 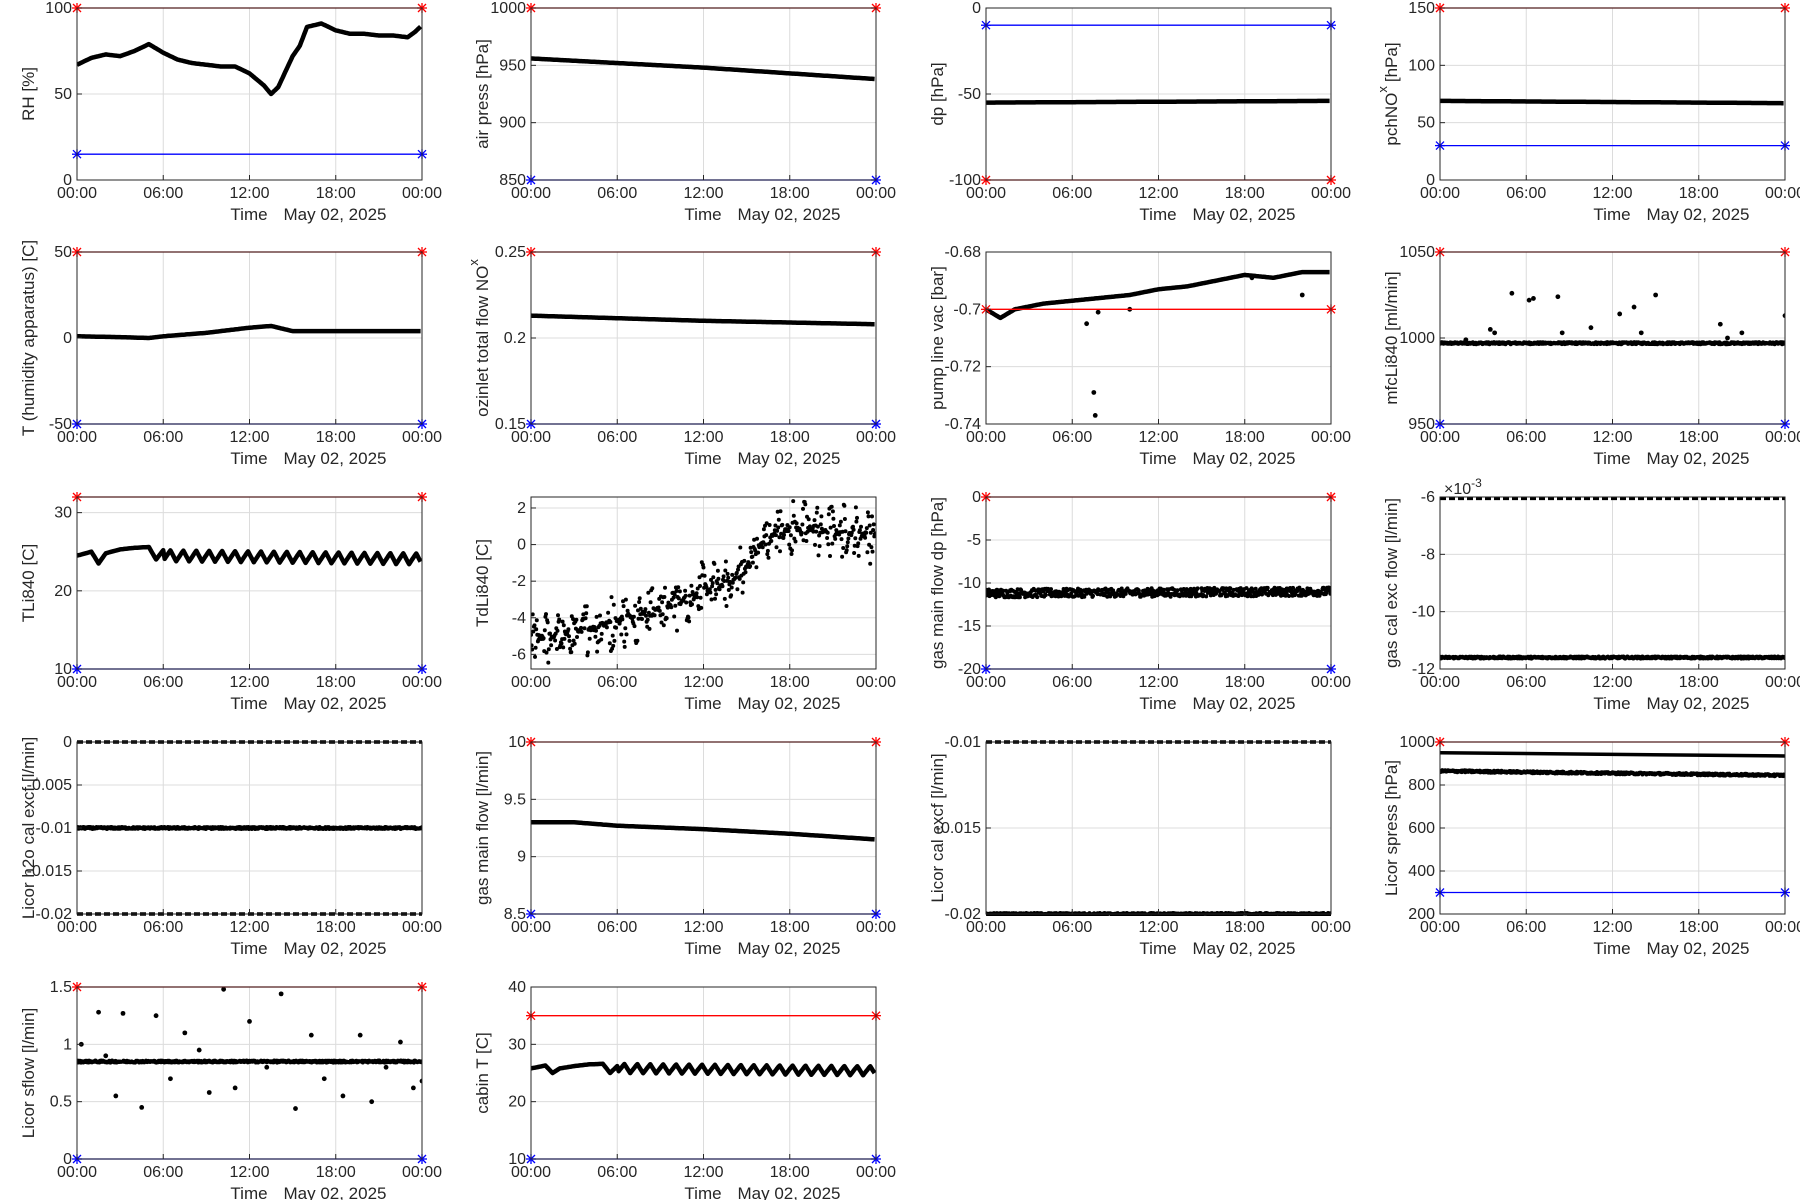 I want to click on y-tick-label: -6, so click(x=519, y=654).